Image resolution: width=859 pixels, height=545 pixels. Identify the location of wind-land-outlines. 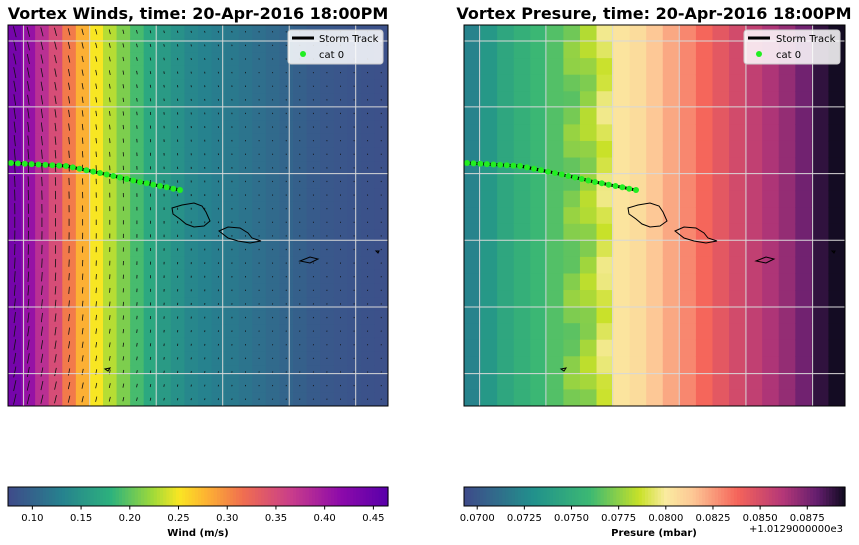
(241, 287).